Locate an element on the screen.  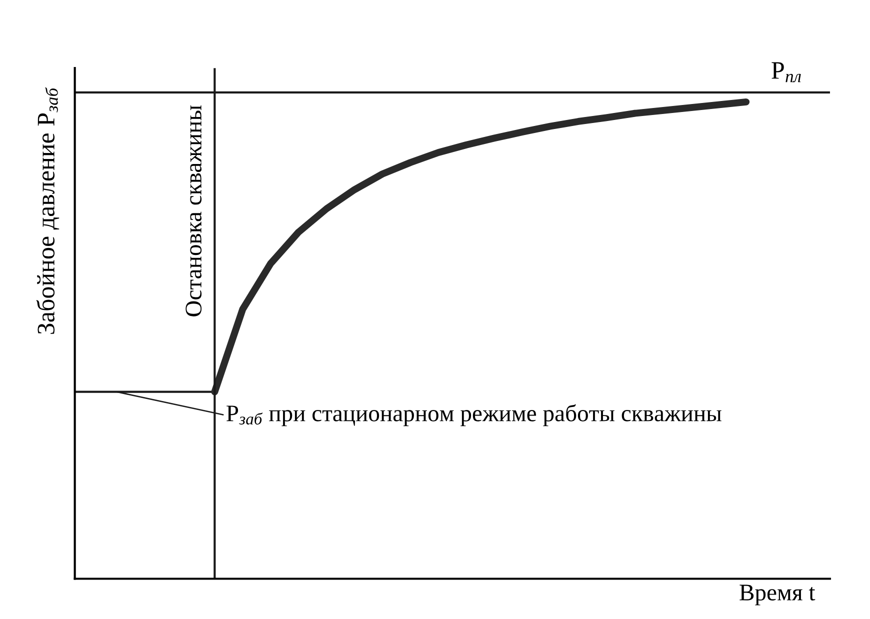
annotation: Остановка скважины is located at coordinates (194, 210).